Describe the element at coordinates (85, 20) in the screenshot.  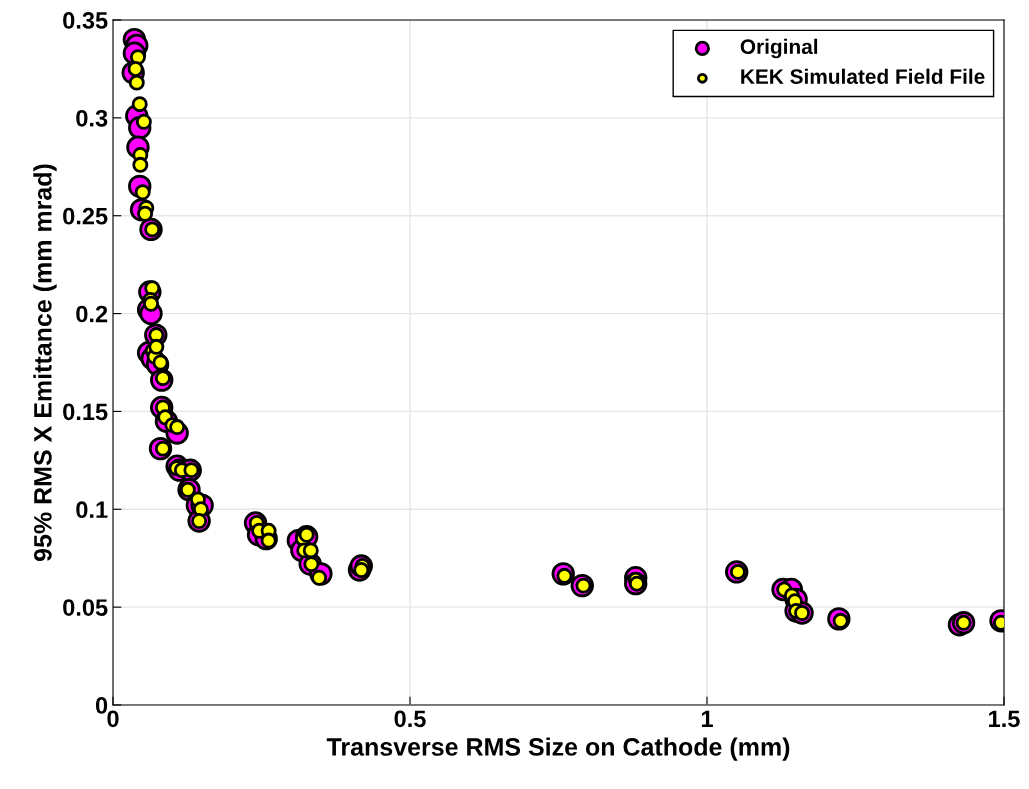
I see `y-tick-label: 0.35` at that location.